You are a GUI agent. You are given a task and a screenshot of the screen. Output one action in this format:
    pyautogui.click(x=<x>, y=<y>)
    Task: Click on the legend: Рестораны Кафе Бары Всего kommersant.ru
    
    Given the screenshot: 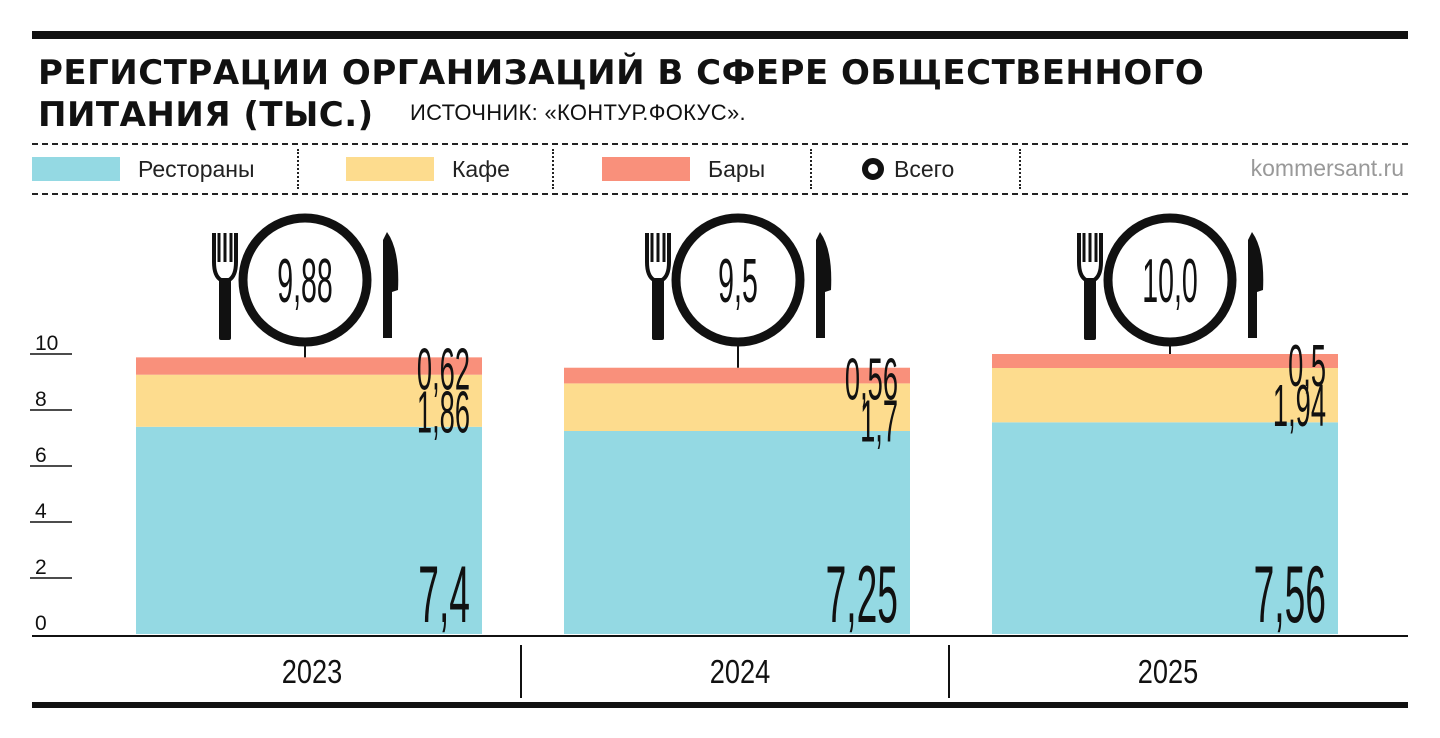 What is the action you would take?
    pyautogui.click(x=720, y=169)
    